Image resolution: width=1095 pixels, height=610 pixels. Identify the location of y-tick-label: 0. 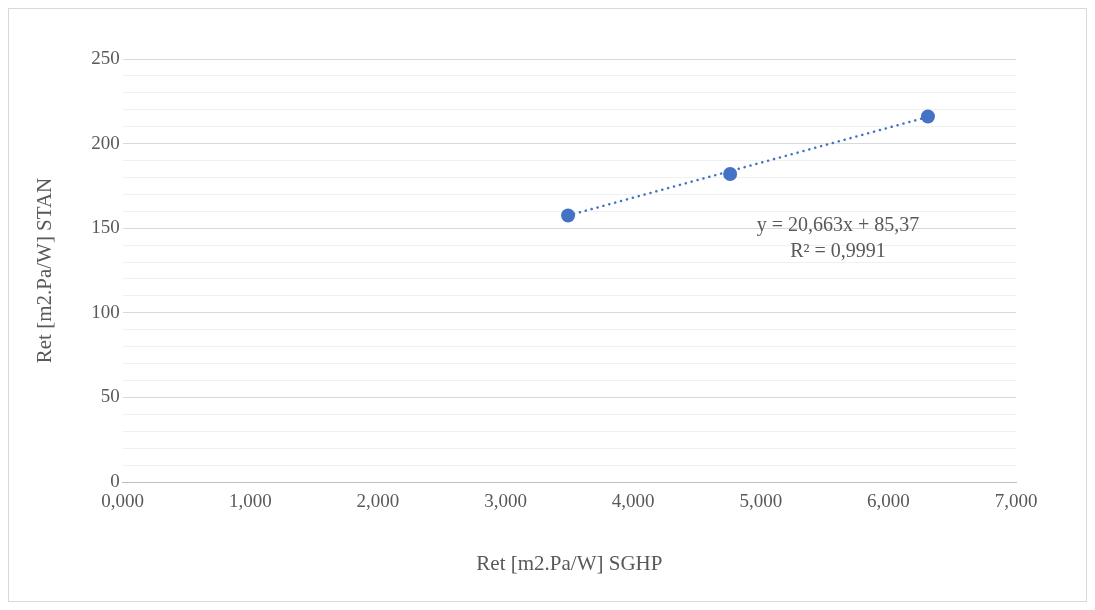
(115, 480).